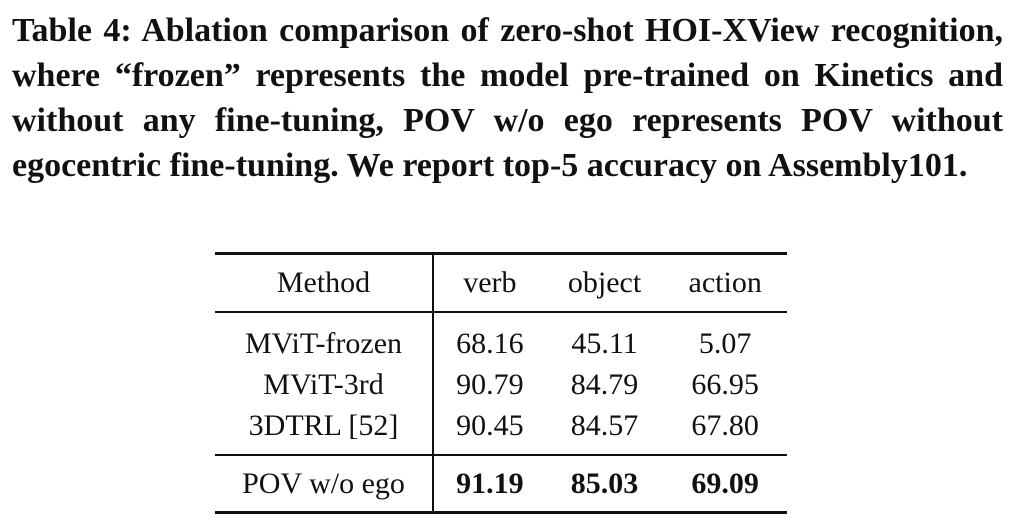 The height and width of the screenshot is (520, 1015). Describe the element at coordinates (490, 425) in the screenshot. I see `cell-verb: 90.45` at that location.